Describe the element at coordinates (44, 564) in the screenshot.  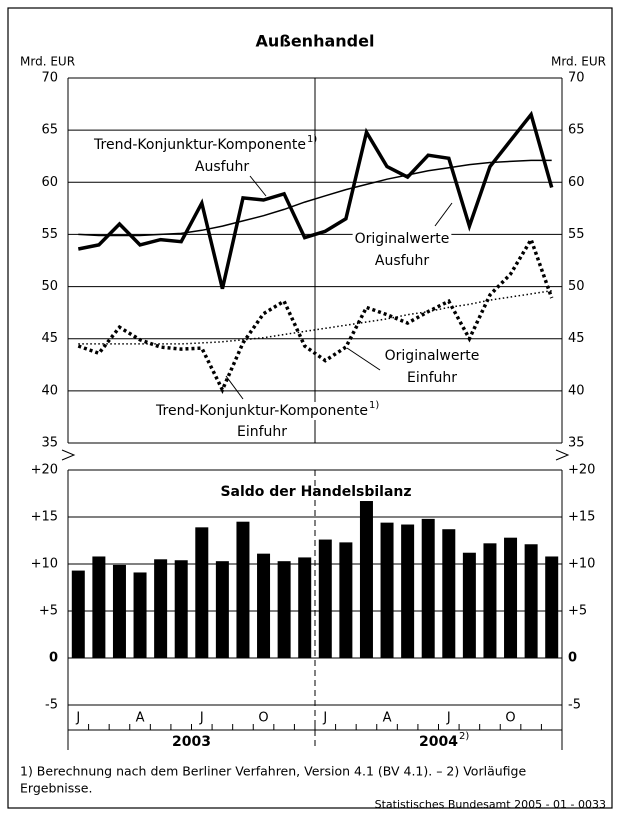
I see `y-tick-label: +10` at that location.